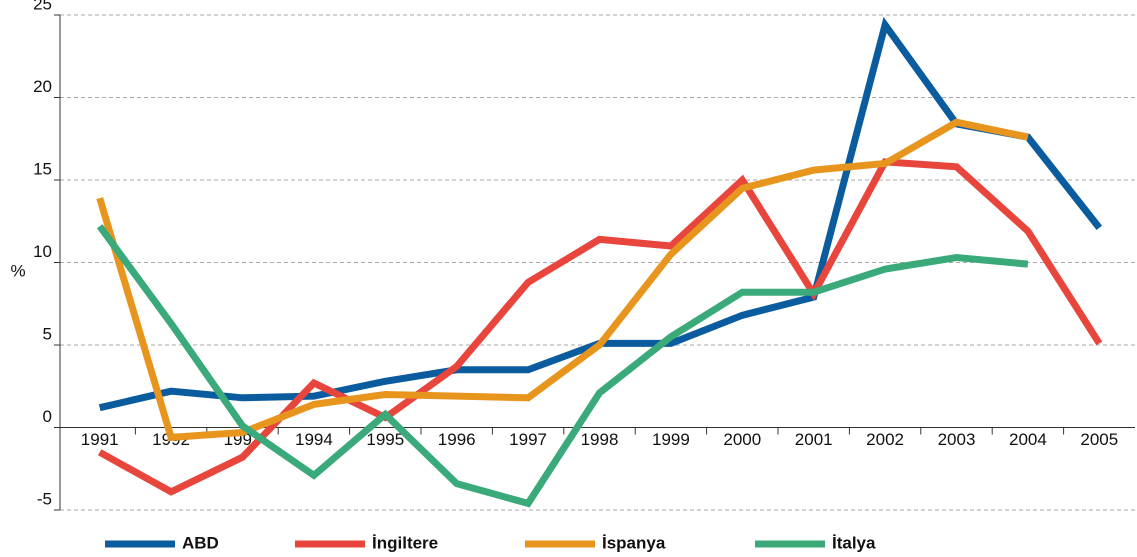  Describe the element at coordinates (42, 168) in the screenshot. I see `y-tick-label: 15` at that location.